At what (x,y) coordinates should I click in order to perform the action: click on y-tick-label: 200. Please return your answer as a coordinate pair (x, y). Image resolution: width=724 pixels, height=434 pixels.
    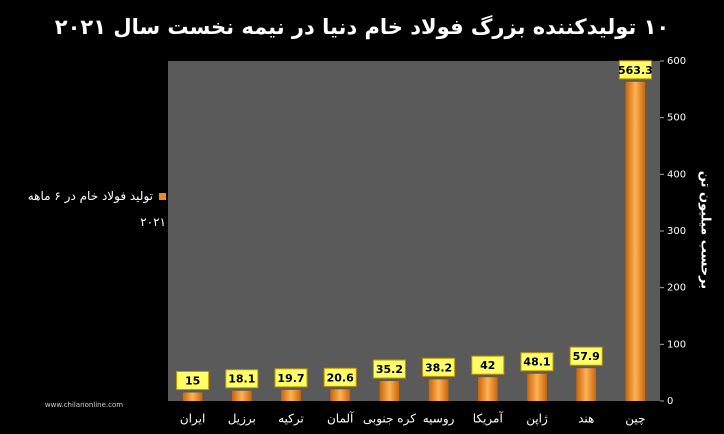
    Looking at the image, I should click on (676, 288).